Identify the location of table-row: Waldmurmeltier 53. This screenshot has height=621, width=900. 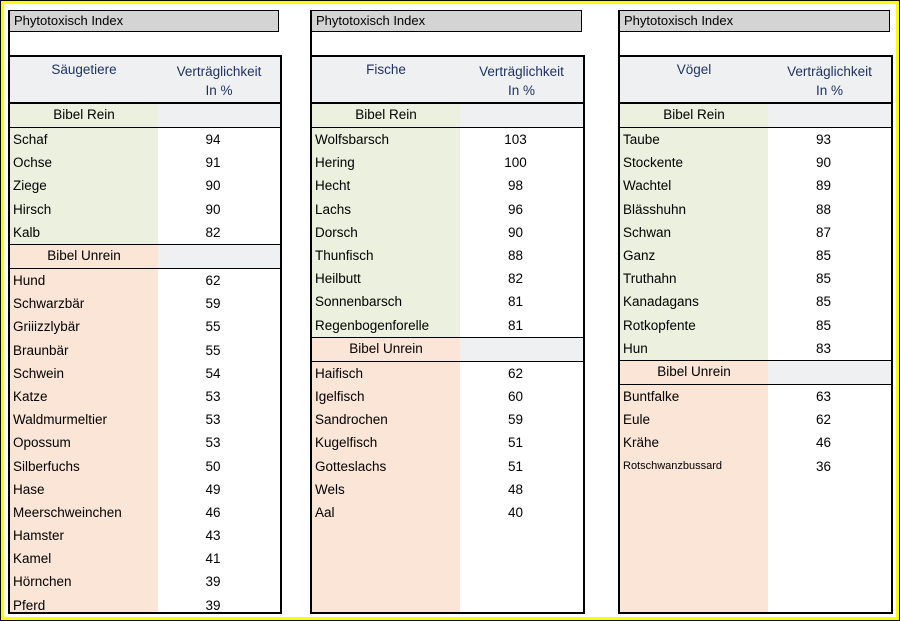
(145, 420).